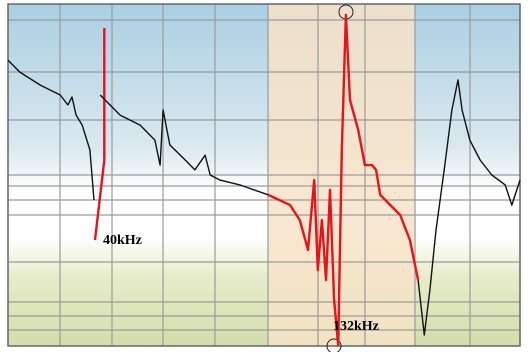 The height and width of the screenshot is (352, 530). What do you see at coordinates (356, 326) in the screenshot?
I see `annotation: 132kHz` at bounding box center [356, 326].